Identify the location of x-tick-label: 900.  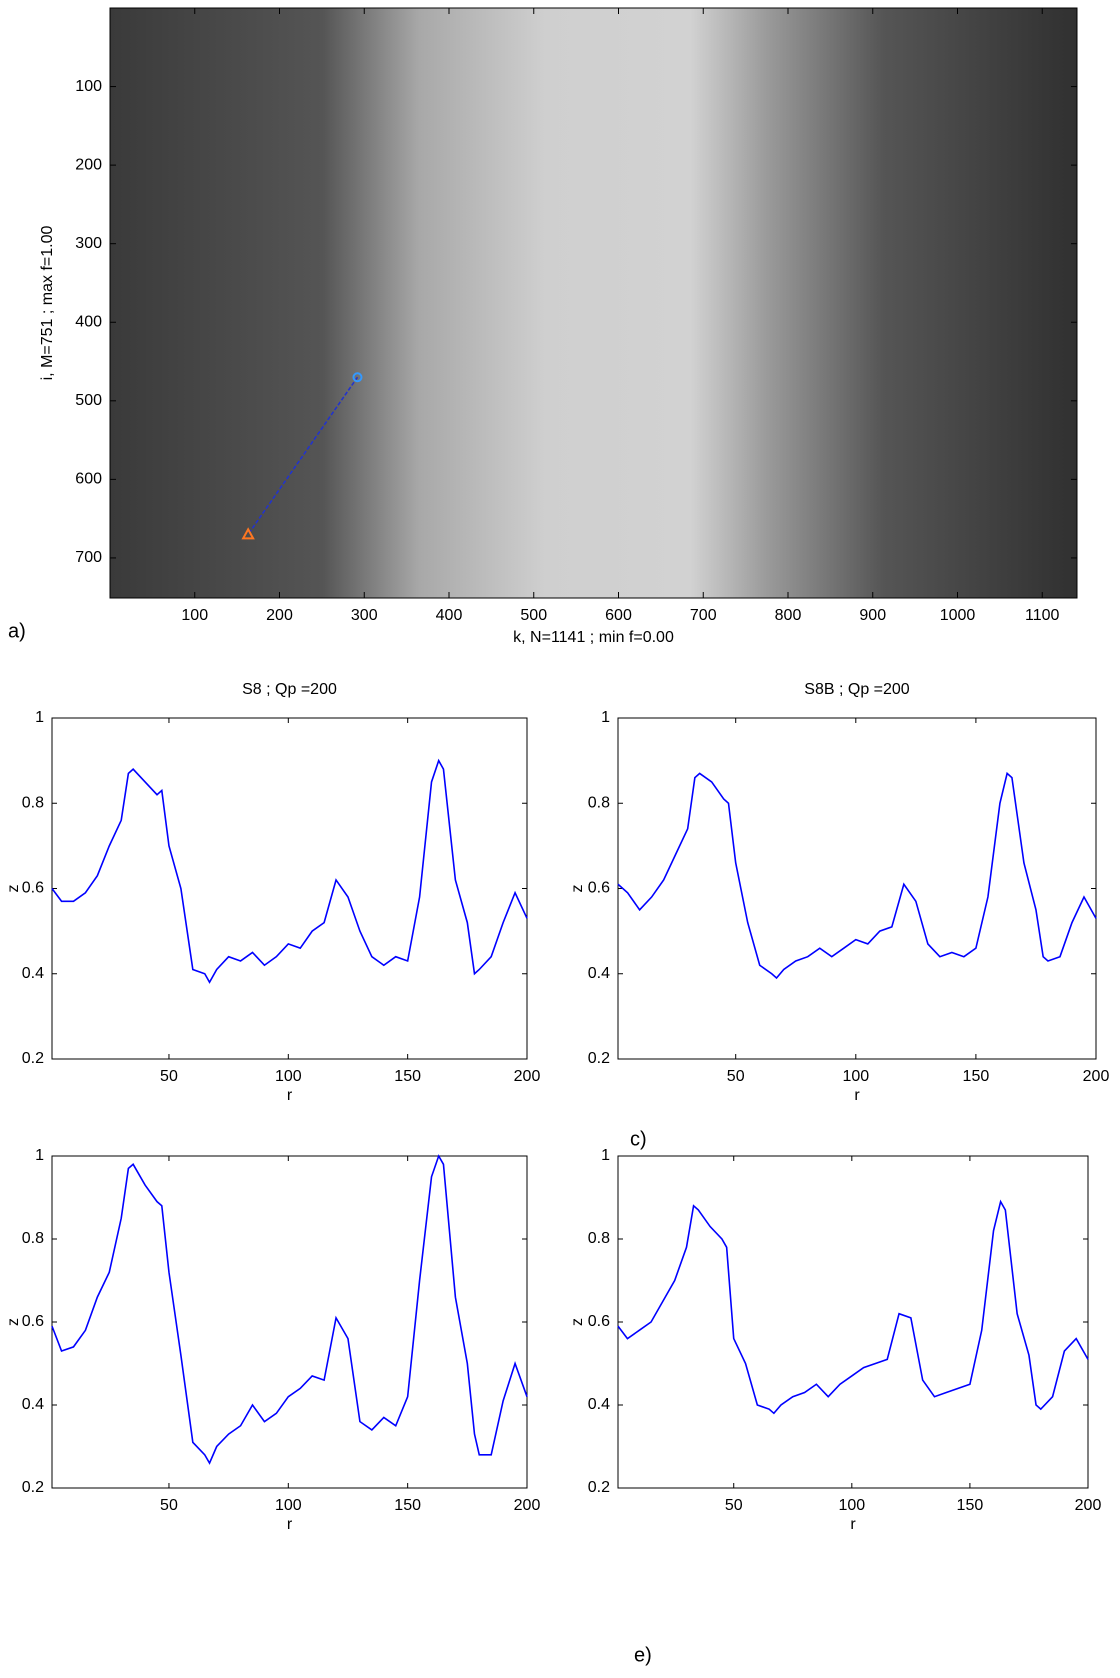
(872, 615).